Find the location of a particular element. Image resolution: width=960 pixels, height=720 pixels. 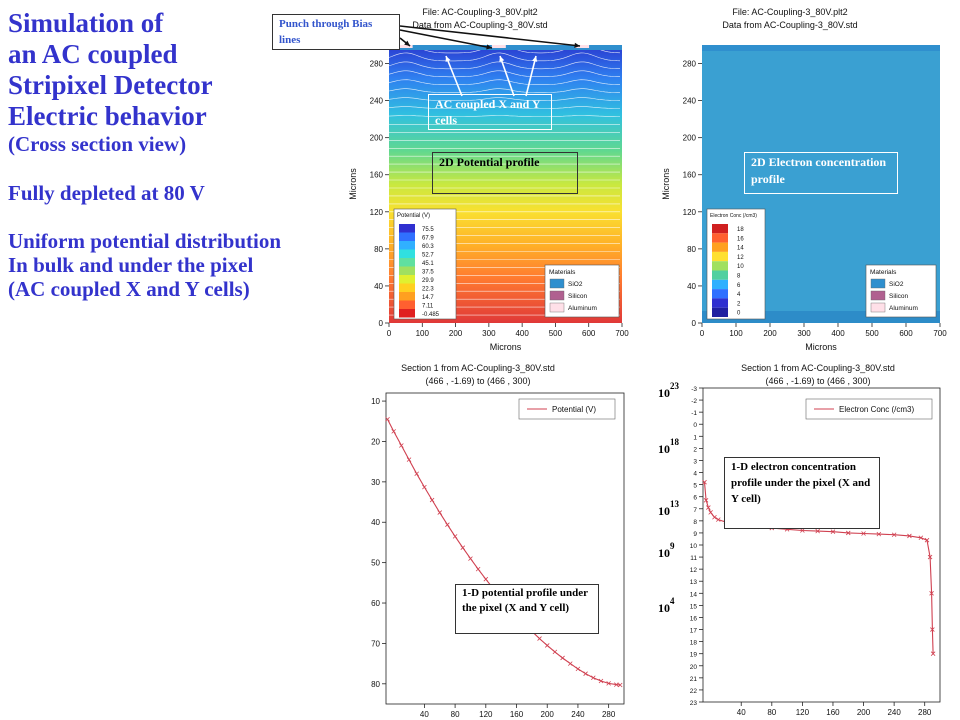

electron-2d-xtick-label-0: 0 is located at coordinates (702, 333).